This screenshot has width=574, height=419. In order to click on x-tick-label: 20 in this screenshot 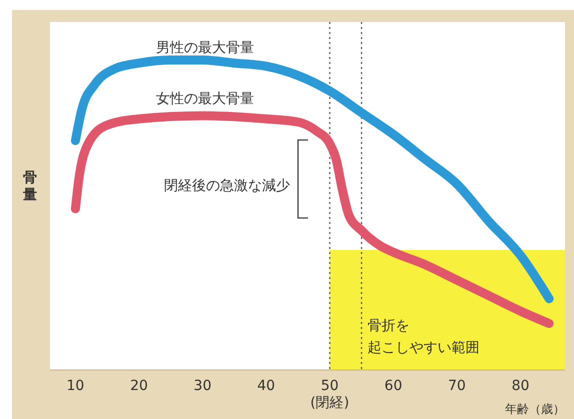, I will do `click(139, 386)`.